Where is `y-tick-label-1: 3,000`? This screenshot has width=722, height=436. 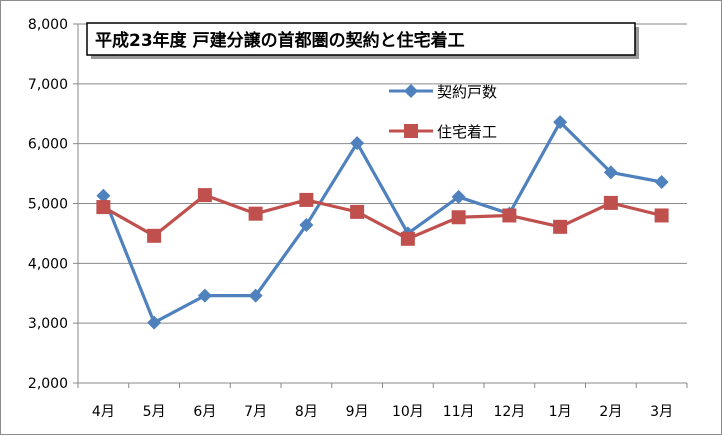 y-tick-label-1: 3,000 is located at coordinates (48, 324).